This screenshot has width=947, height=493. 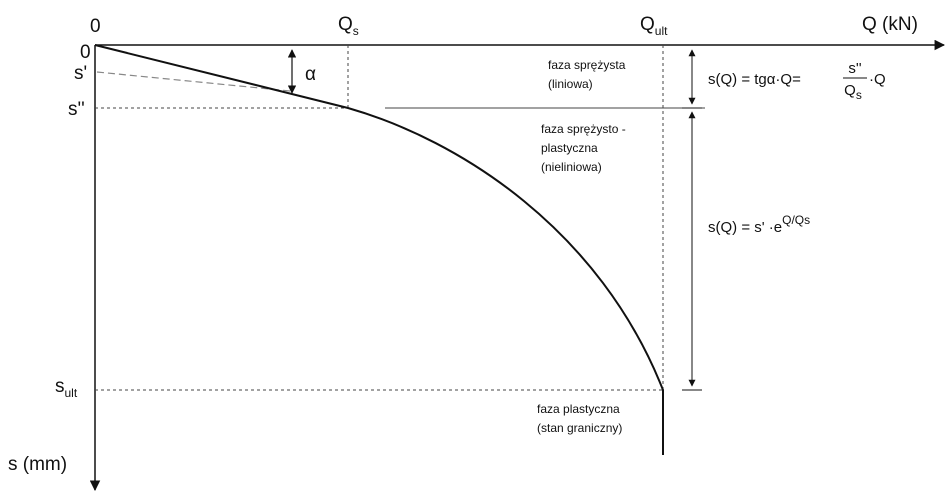 What do you see at coordinates (754, 79) in the screenshot?
I see `formula-linear-left: s(Q) = tgα·Q=` at bounding box center [754, 79].